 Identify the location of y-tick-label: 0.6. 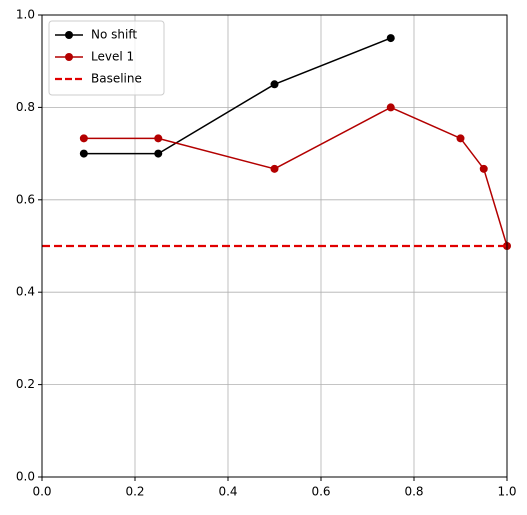
(25, 199).